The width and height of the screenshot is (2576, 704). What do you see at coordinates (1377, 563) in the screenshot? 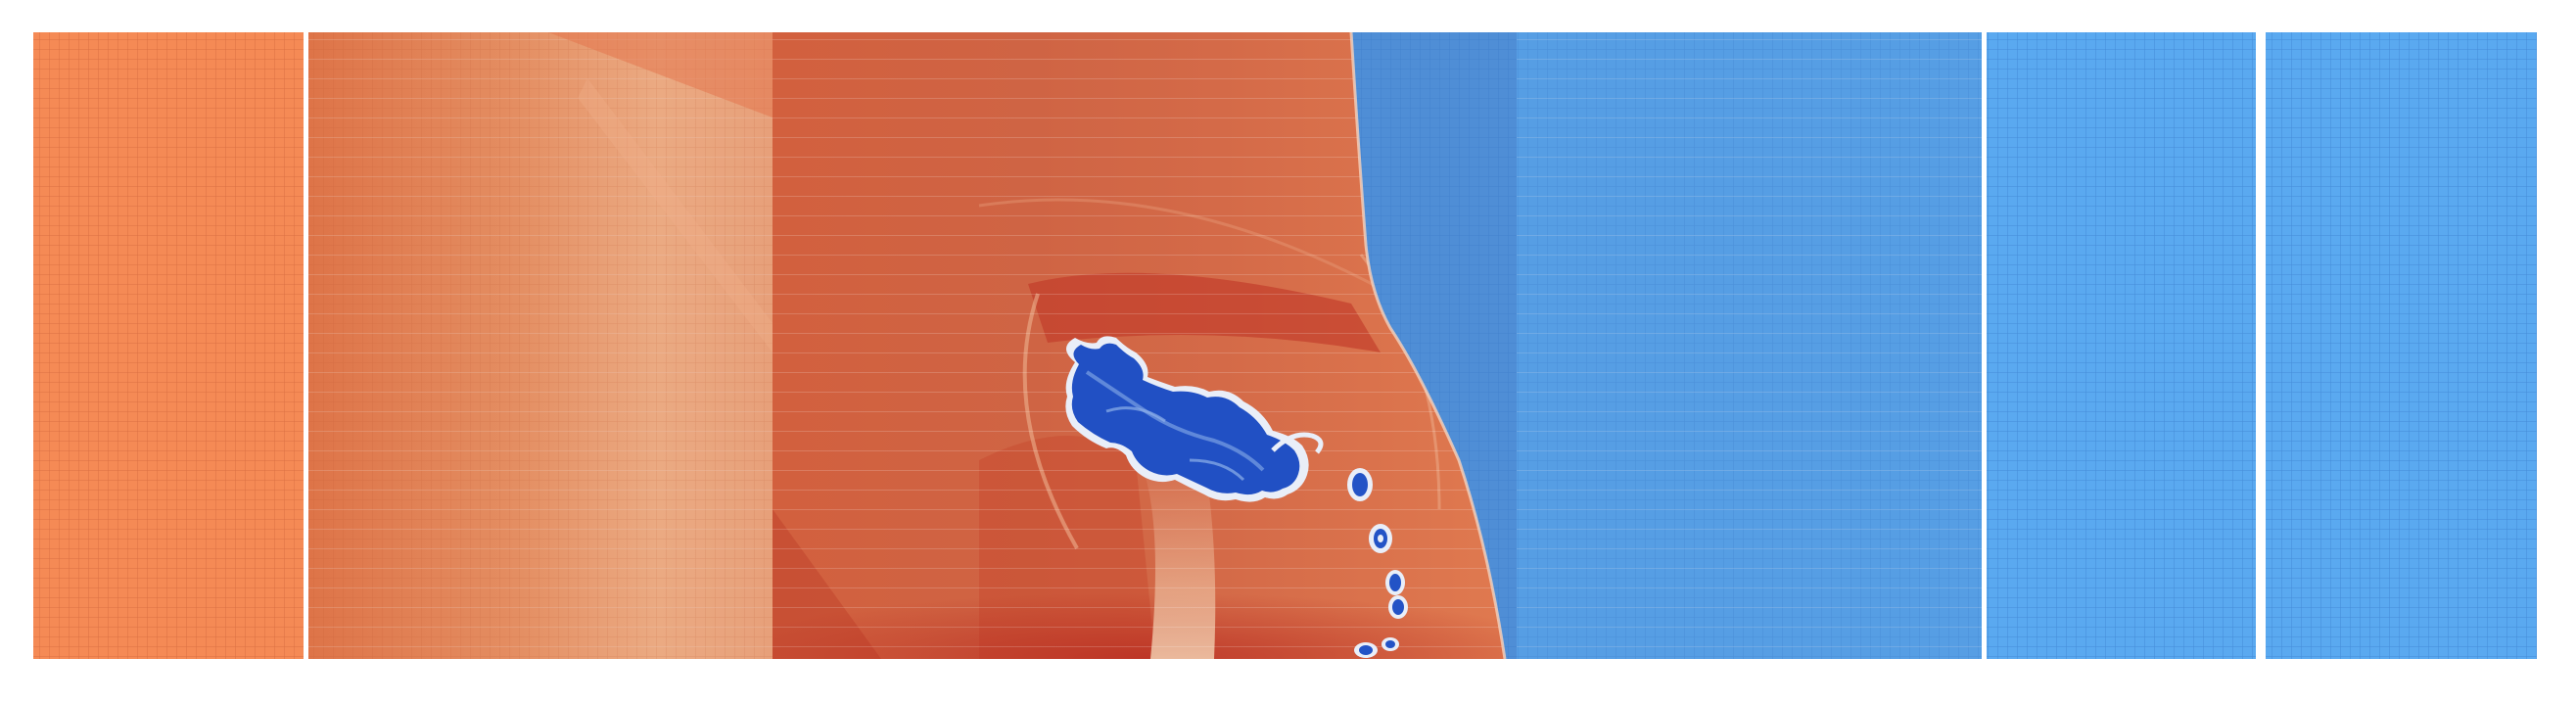
I see `vortex-trail` at bounding box center [1377, 563].